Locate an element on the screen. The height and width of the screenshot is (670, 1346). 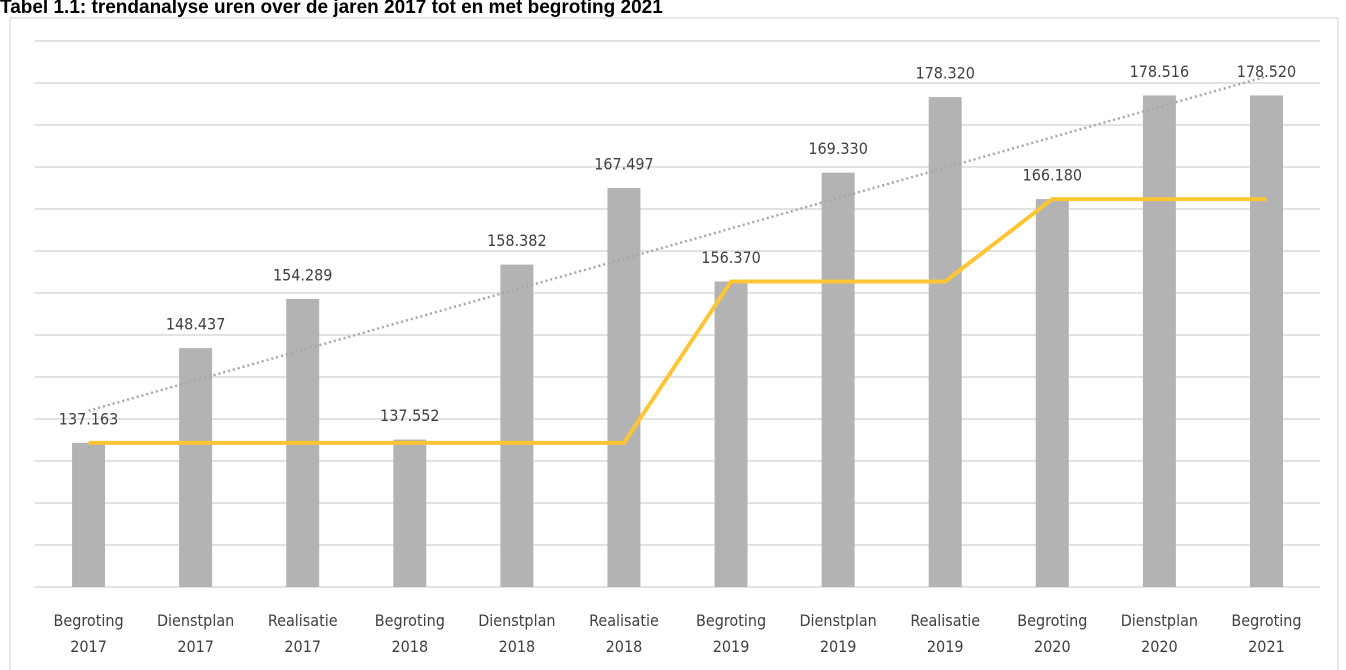
x-tick-label: Begroting 2018 is located at coordinates (410, 633).